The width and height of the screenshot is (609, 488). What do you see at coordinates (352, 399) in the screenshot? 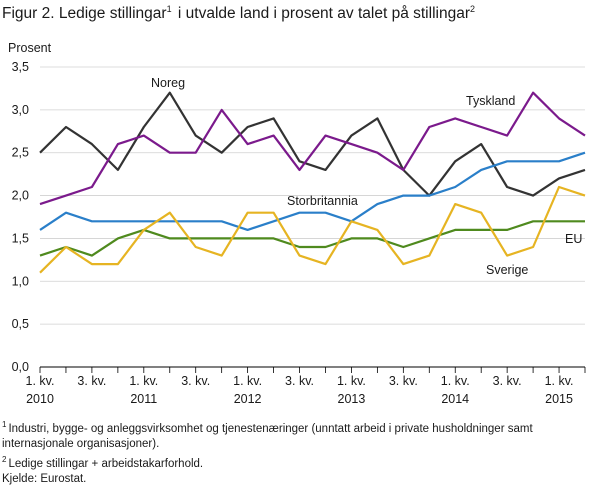
I see `x-tick-year-label: 2013` at bounding box center [352, 399].